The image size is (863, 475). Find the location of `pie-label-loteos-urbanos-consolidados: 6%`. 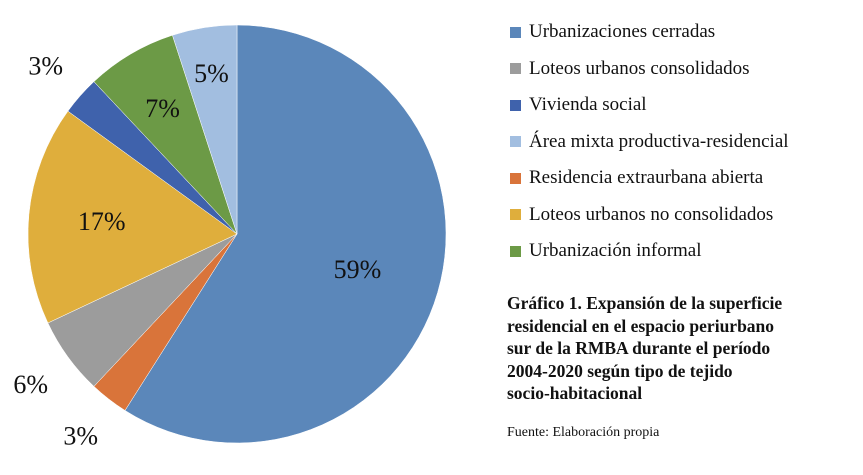

pie-label-loteos-urbanos-consolidados: 6% is located at coordinates (30, 384).